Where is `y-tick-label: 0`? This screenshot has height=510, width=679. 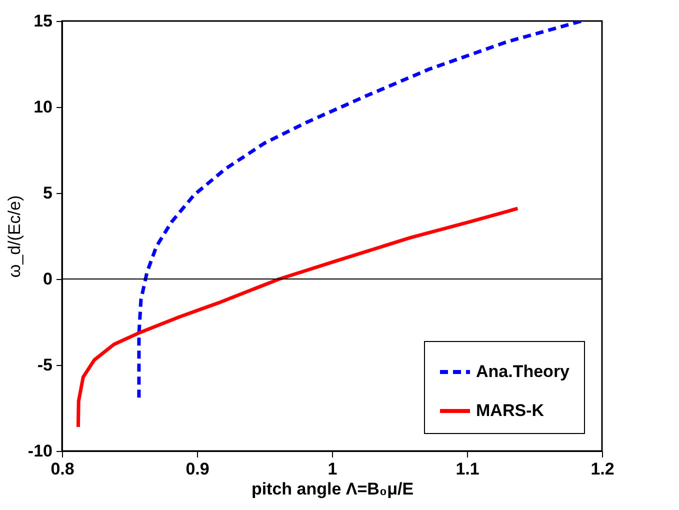 y-tick-label: 0 is located at coordinates (47, 279).